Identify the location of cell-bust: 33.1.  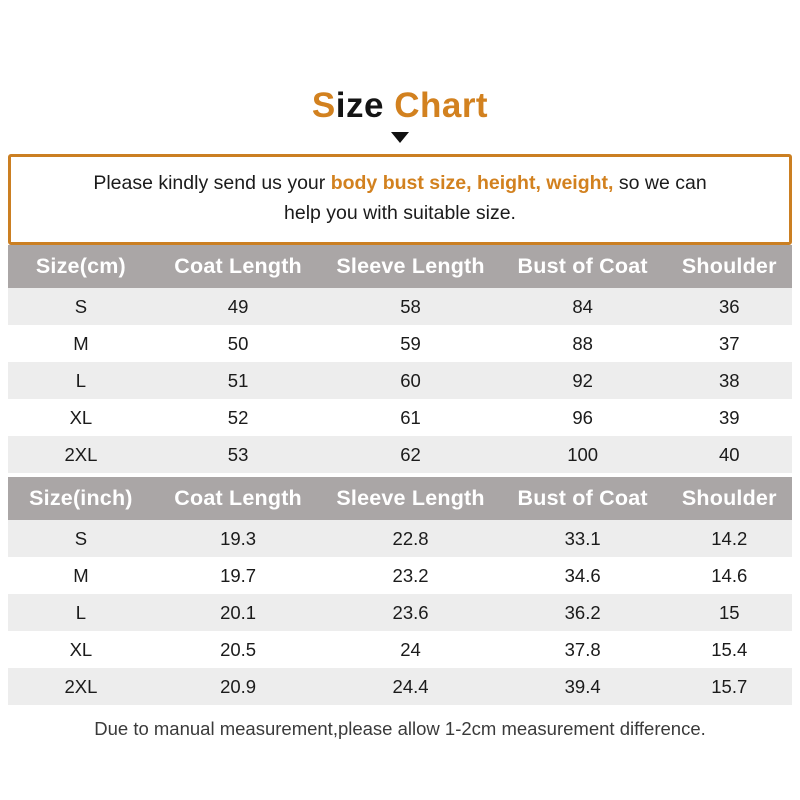
(582, 539).